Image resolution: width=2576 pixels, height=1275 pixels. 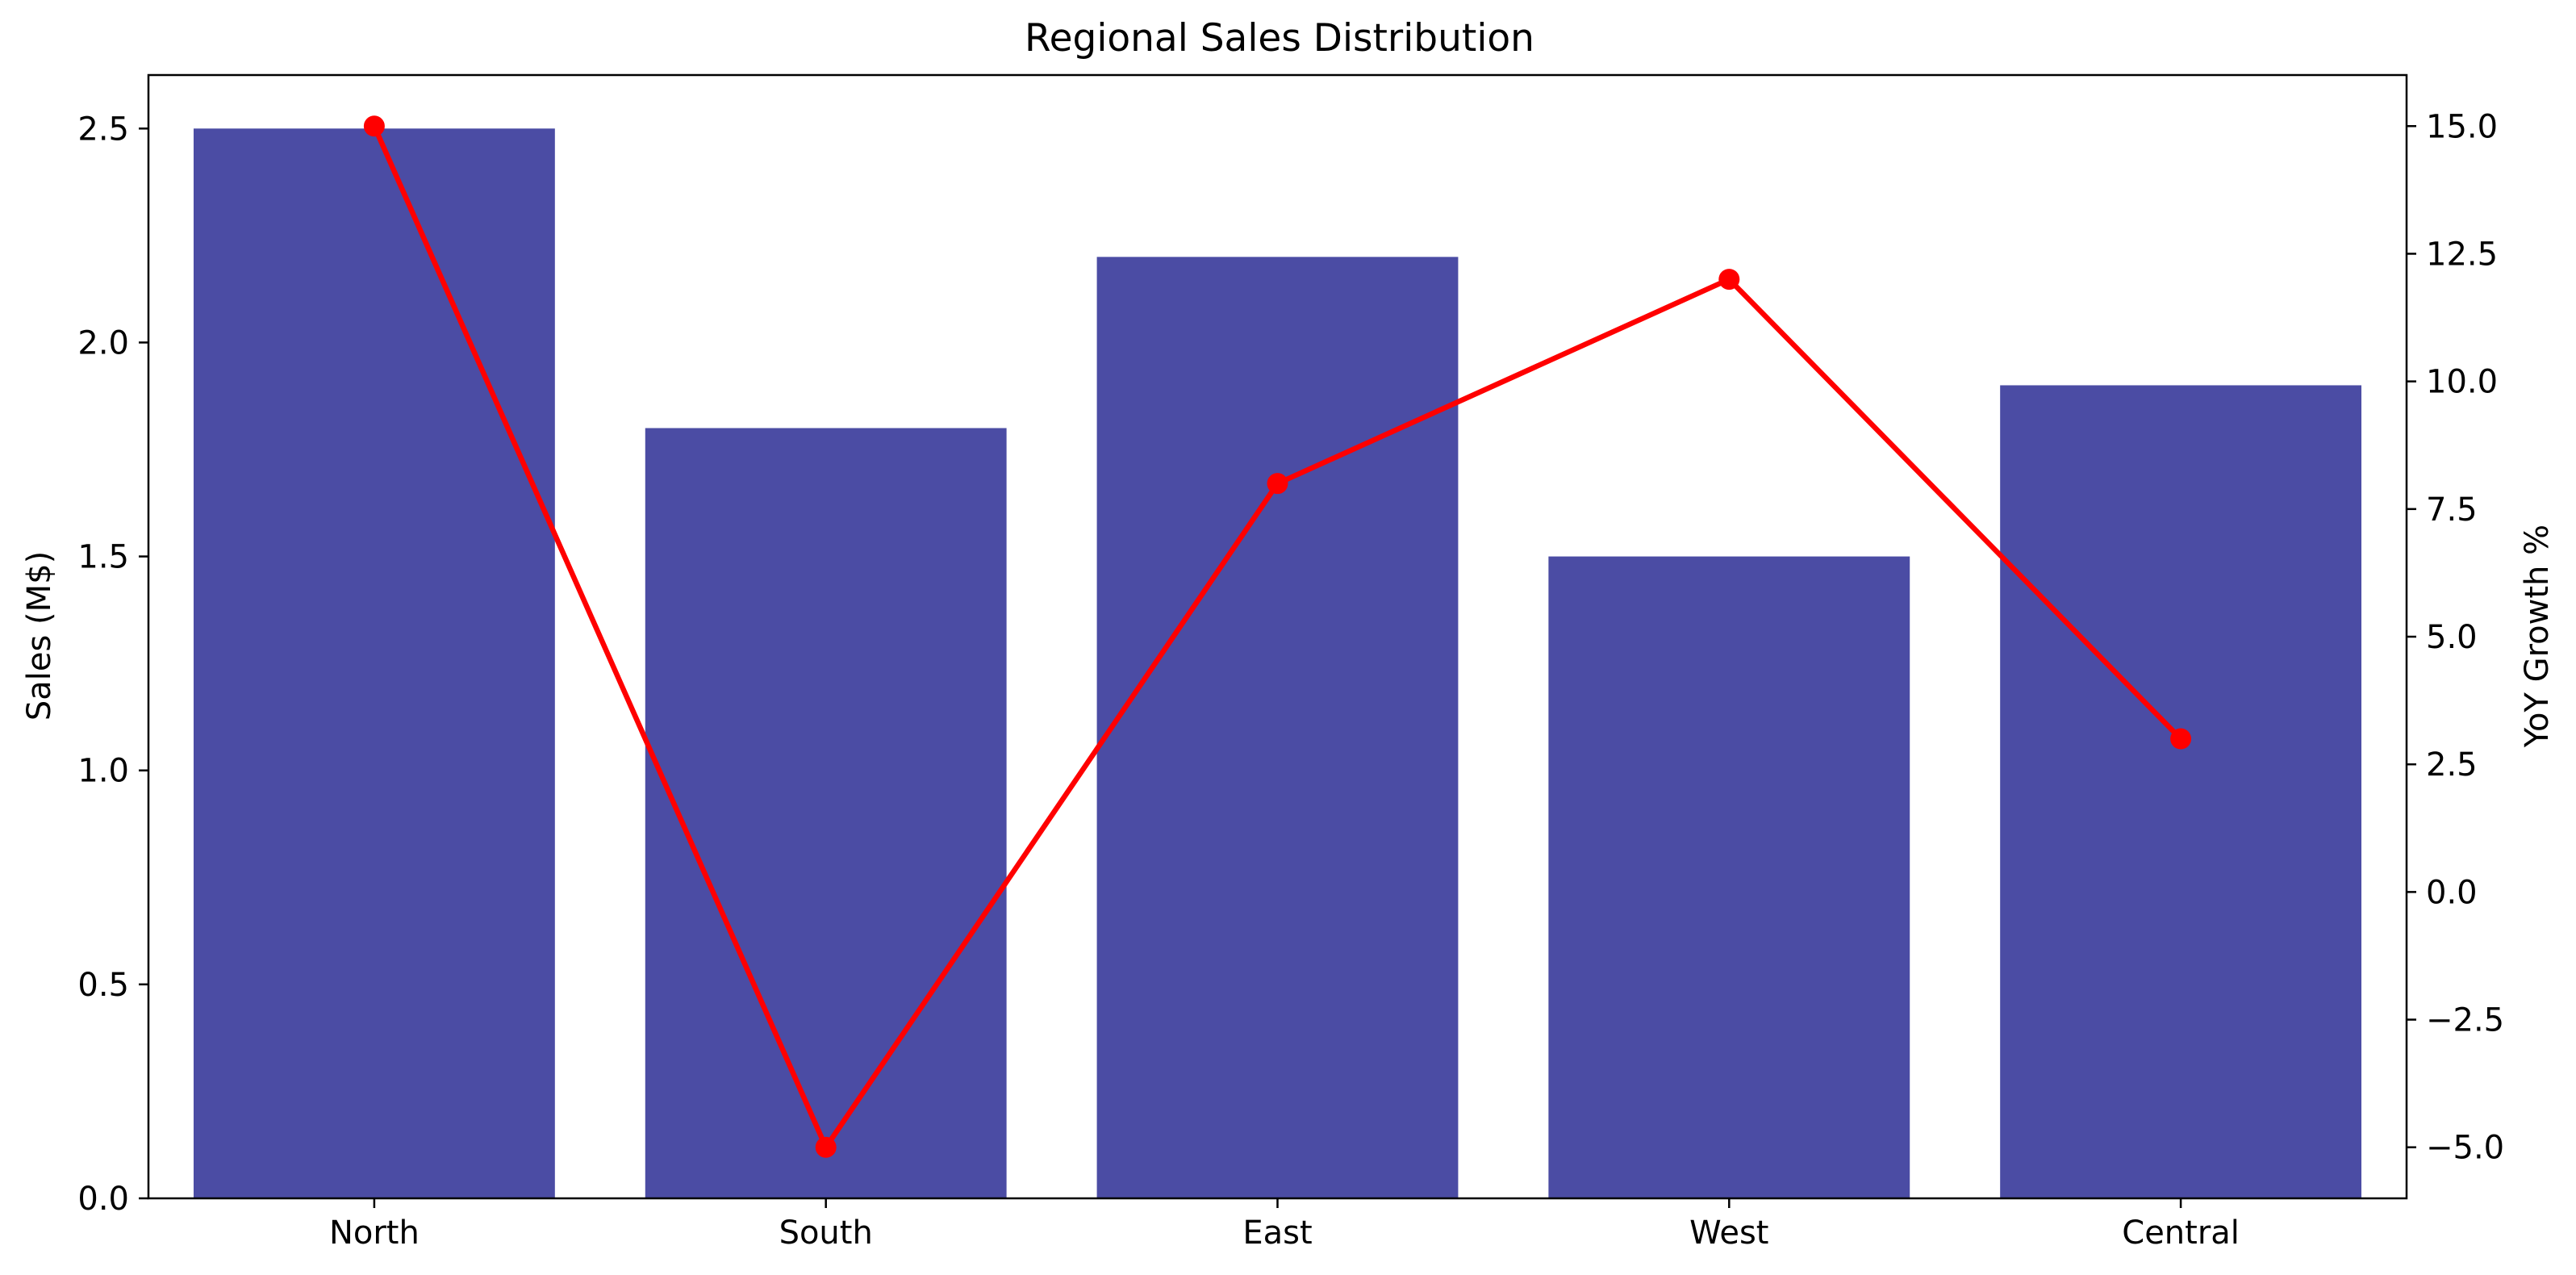 I want to click on growth-point-central, so click(x=2181, y=739).